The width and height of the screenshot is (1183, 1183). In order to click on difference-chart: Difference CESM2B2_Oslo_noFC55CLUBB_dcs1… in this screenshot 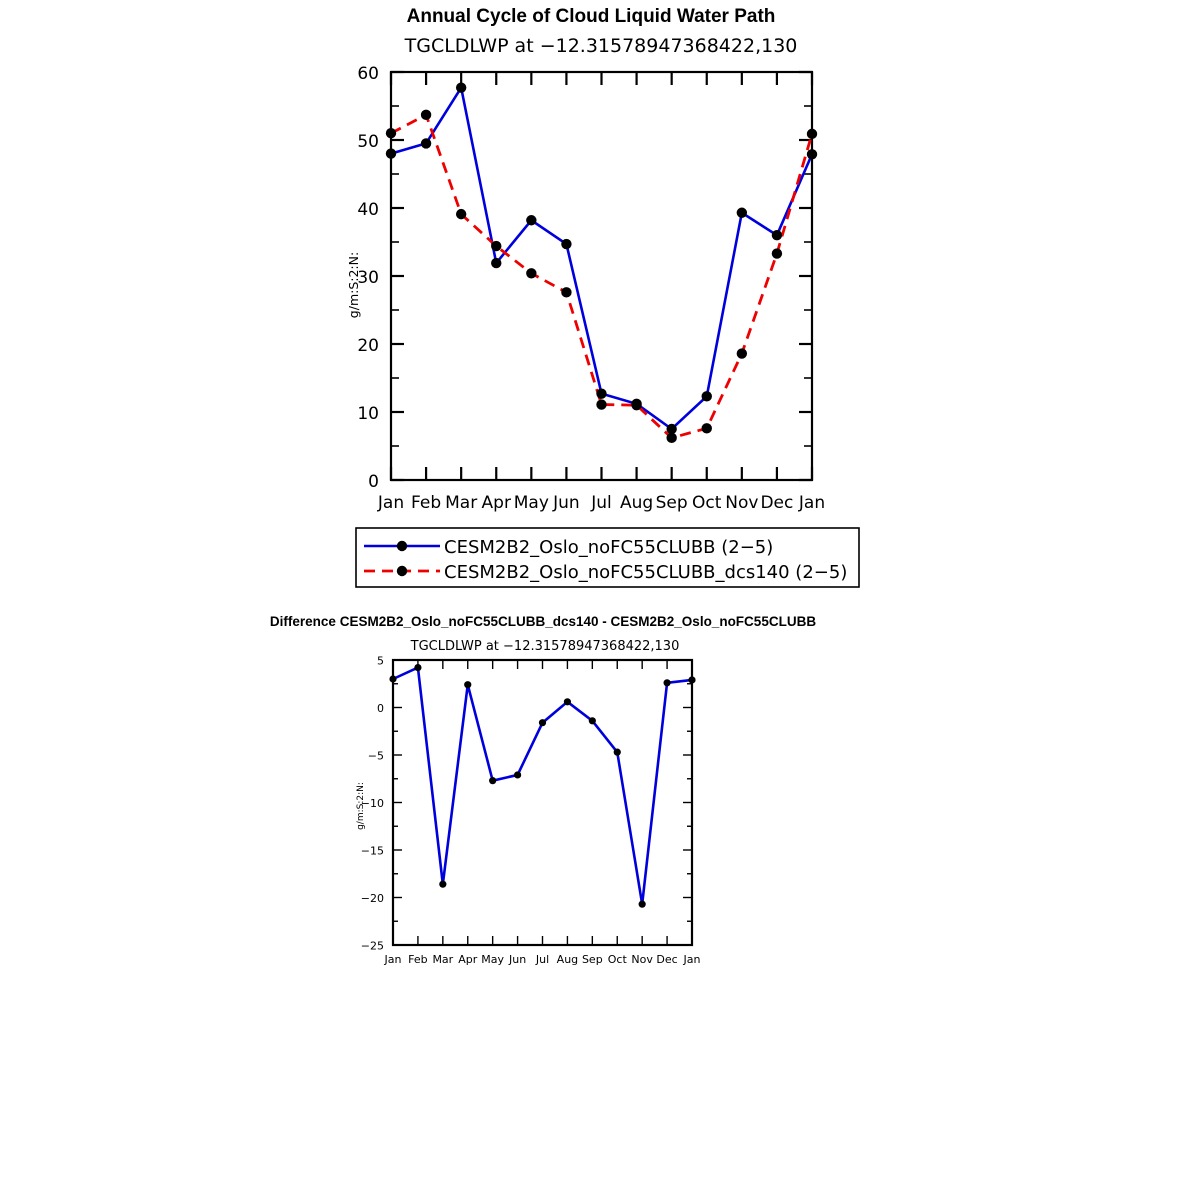, I will do `click(543, 790)`.